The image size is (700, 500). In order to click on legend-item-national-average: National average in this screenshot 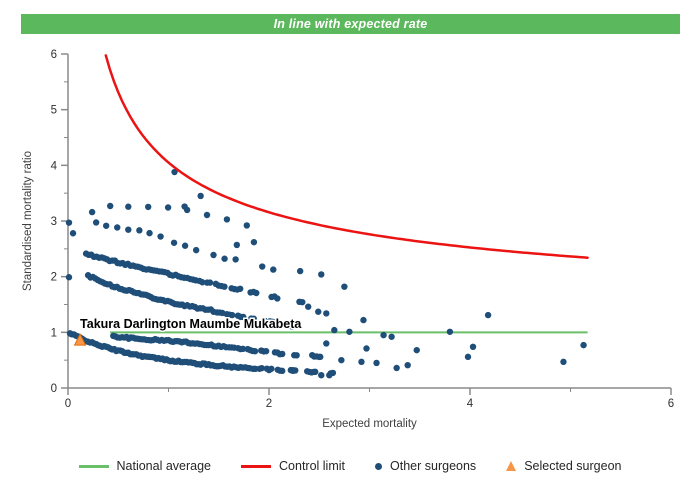, I will do `click(145, 466)`.